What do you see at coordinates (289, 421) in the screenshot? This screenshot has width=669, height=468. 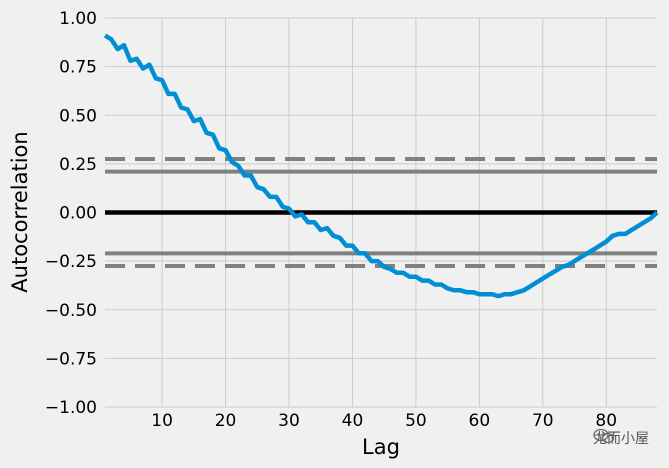 I see `x-tick-label: 30` at bounding box center [289, 421].